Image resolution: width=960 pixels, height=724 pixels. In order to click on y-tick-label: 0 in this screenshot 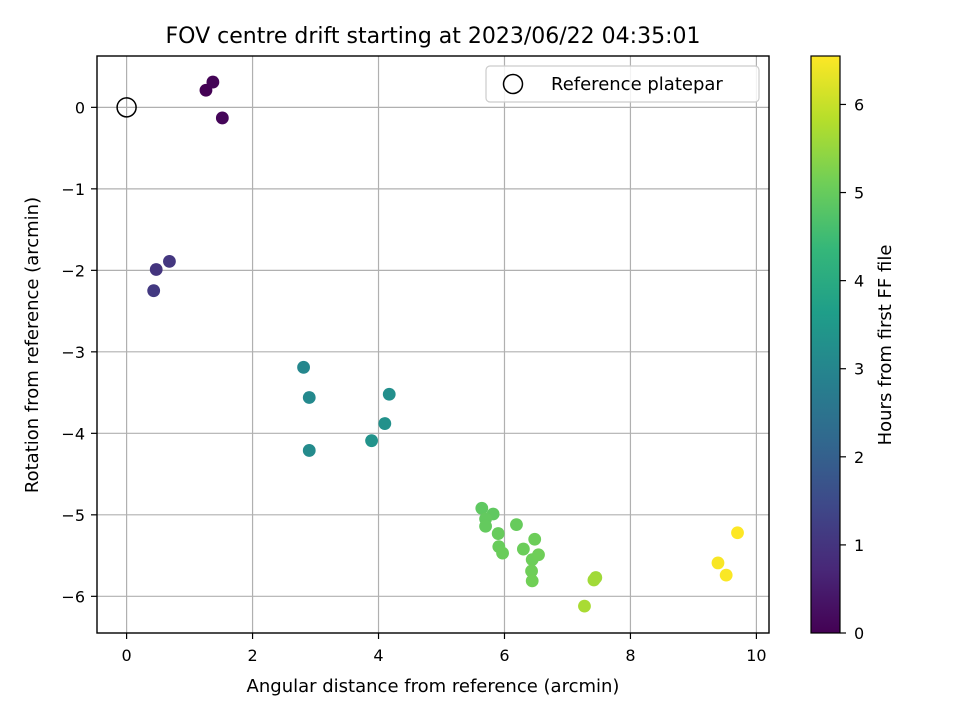, I will do `click(80, 107)`.